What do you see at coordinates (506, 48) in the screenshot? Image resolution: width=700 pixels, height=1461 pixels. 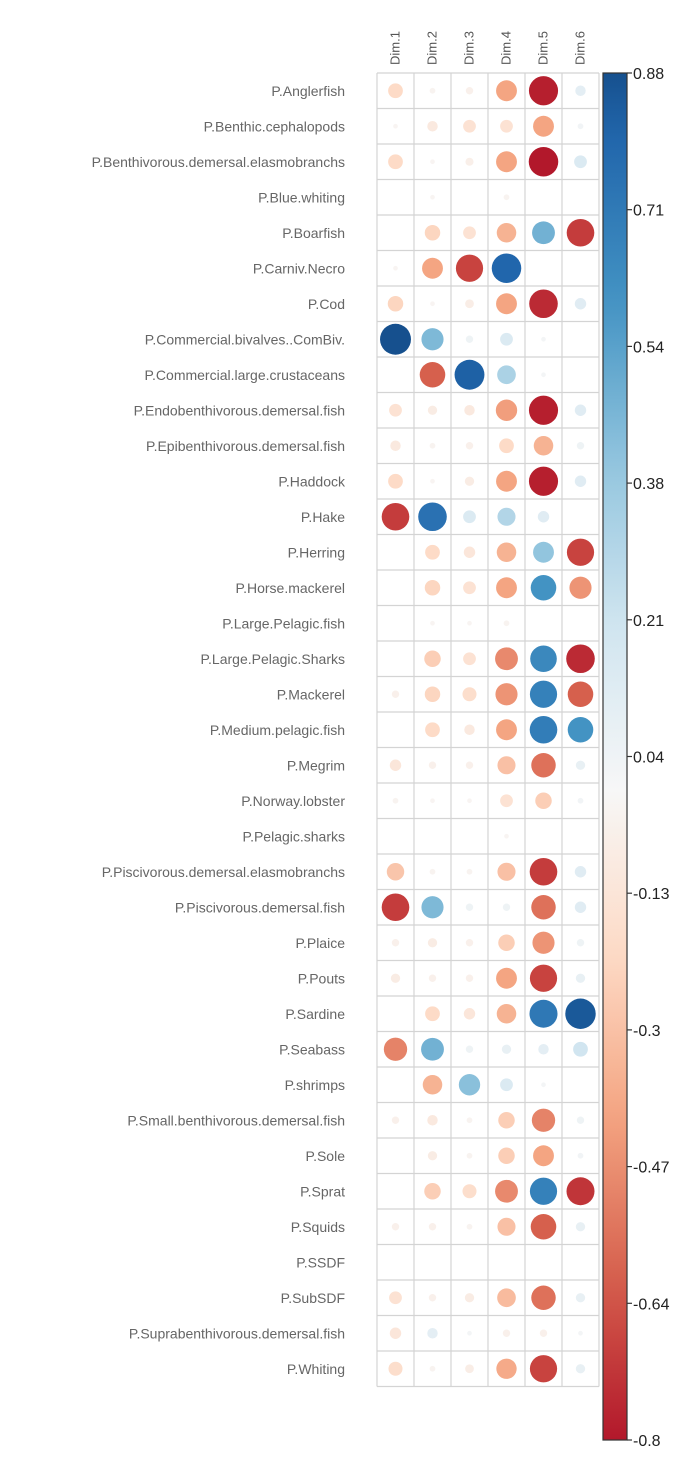 I see `column-label: Dim.4` at bounding box center [506, 48].